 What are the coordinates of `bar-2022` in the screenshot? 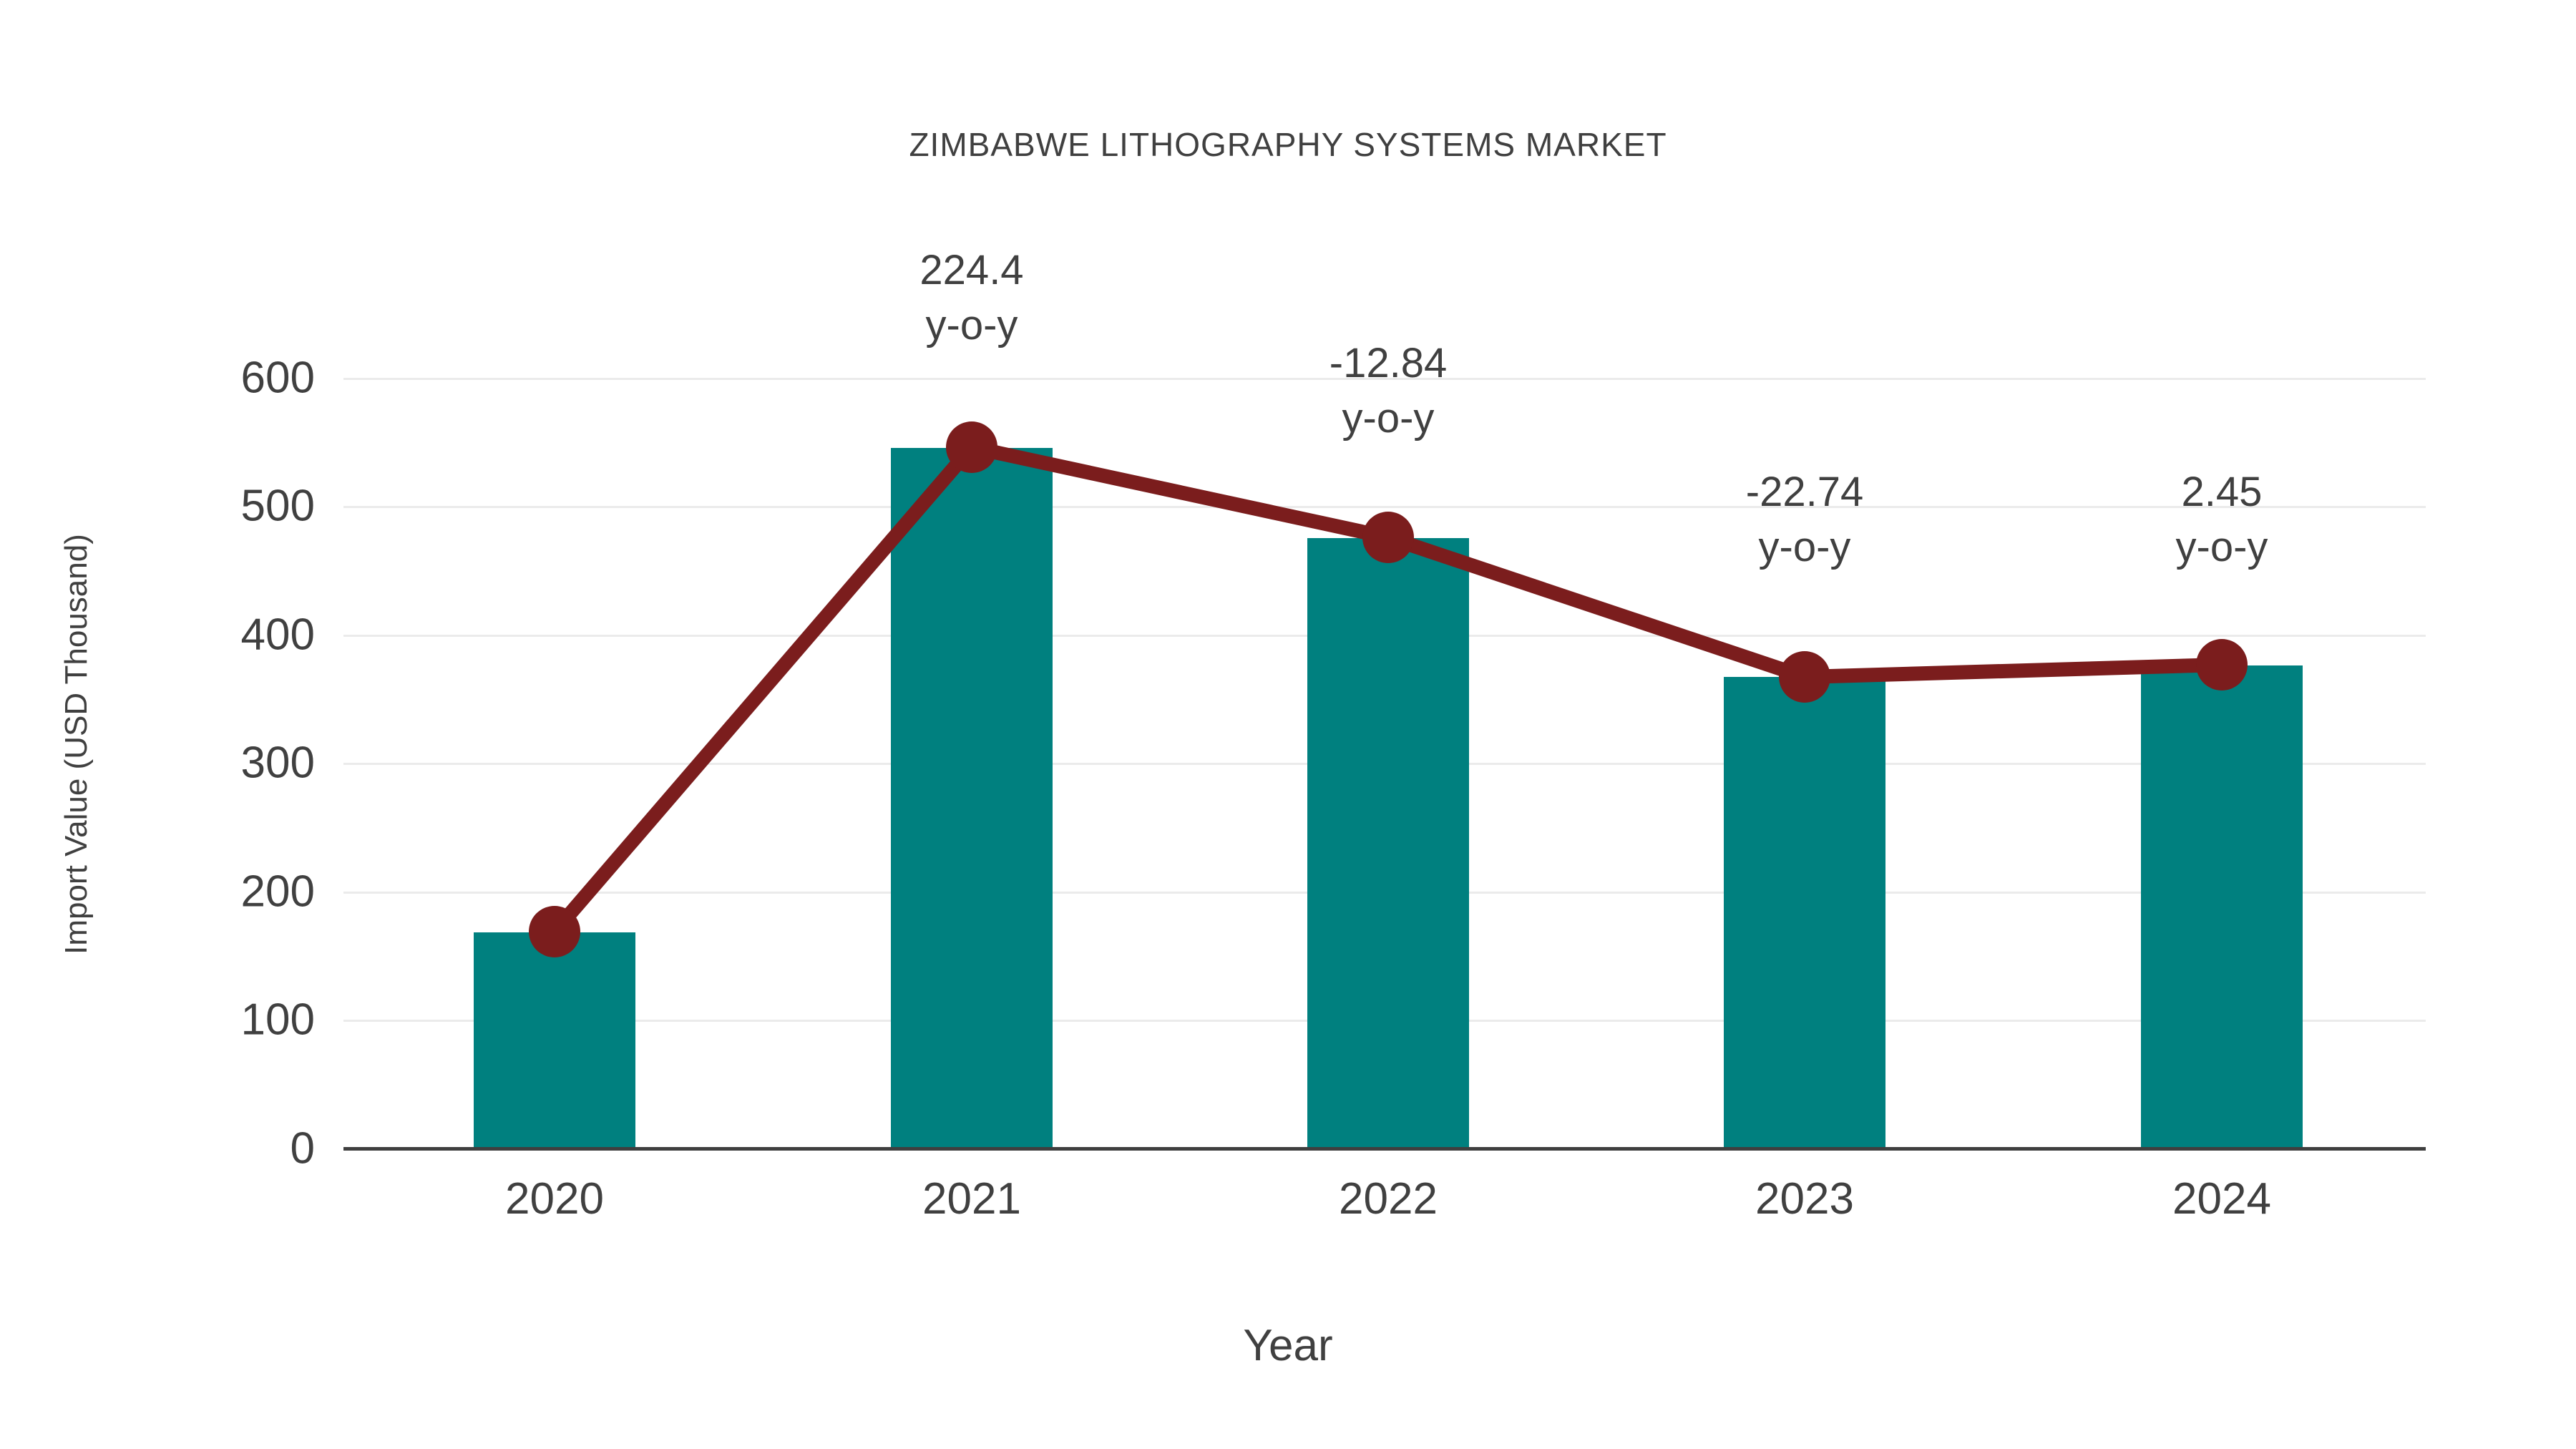 It's located at (1388, 843).